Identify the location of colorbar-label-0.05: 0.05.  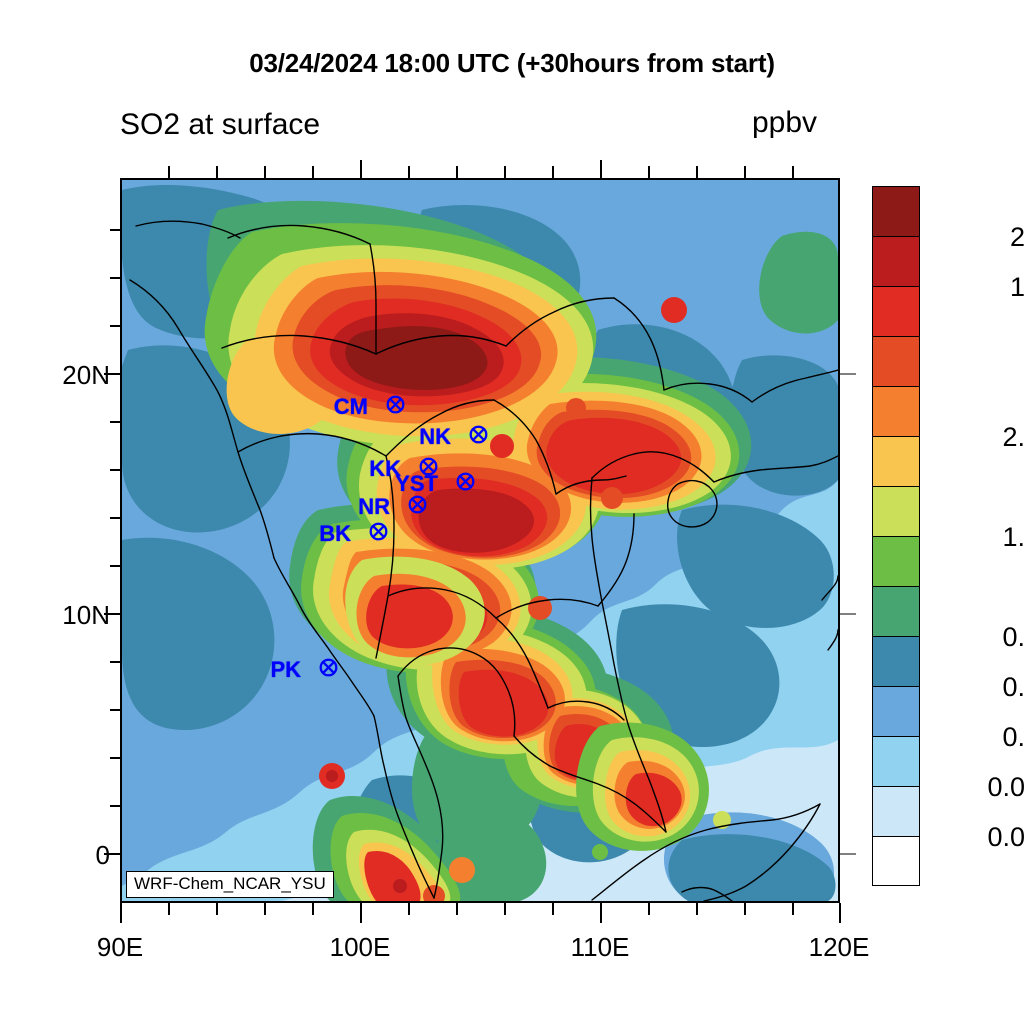
(1005, 787).